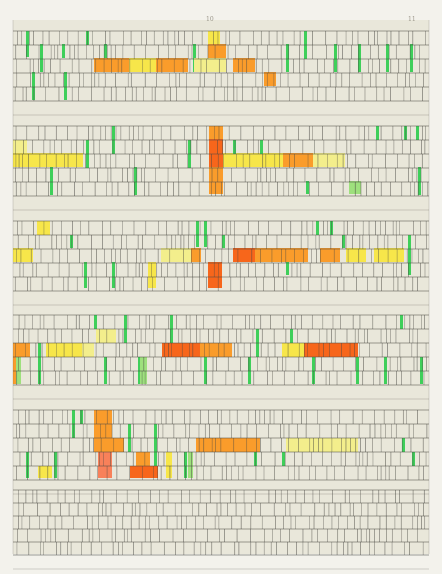  Describe the element at coordinates (210, 19) in the screenshot. I see `page-number-left: 10` at that location.